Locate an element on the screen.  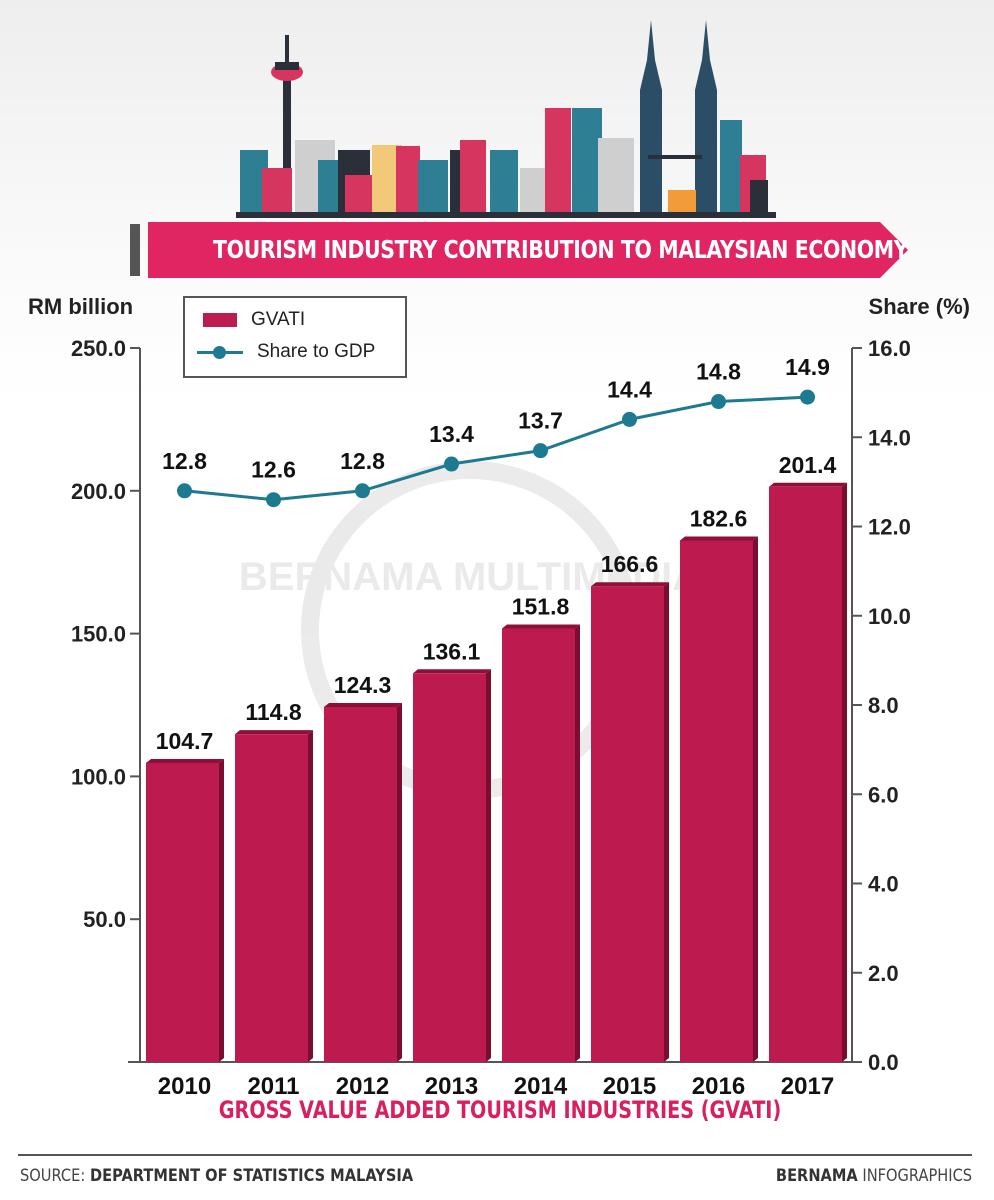
y2-tick-label: 2.0 is located at coordinates (883, 973).